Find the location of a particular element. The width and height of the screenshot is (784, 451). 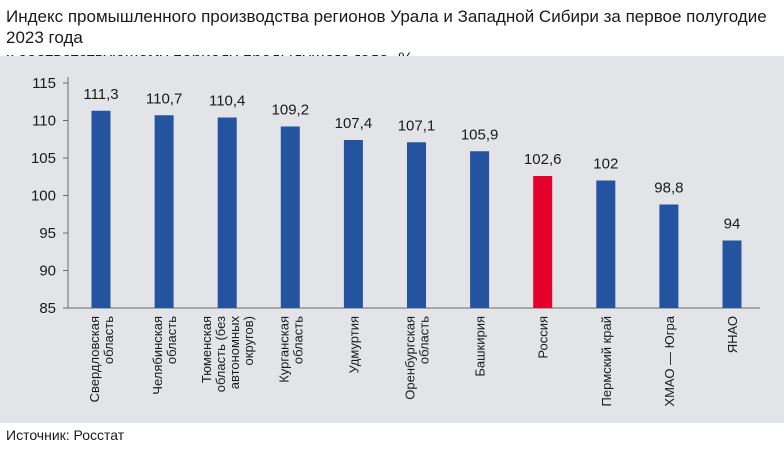

x-category-label-line: округов) is located at coordinates (248, 340).